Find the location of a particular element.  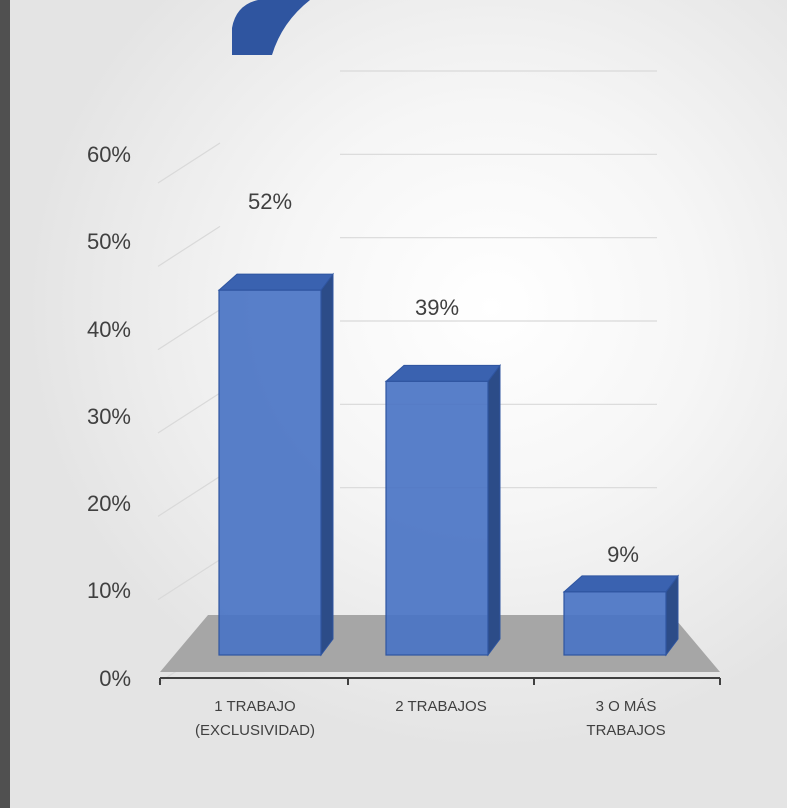

y-tick-label: 50% is located at coordinates (109, 241).